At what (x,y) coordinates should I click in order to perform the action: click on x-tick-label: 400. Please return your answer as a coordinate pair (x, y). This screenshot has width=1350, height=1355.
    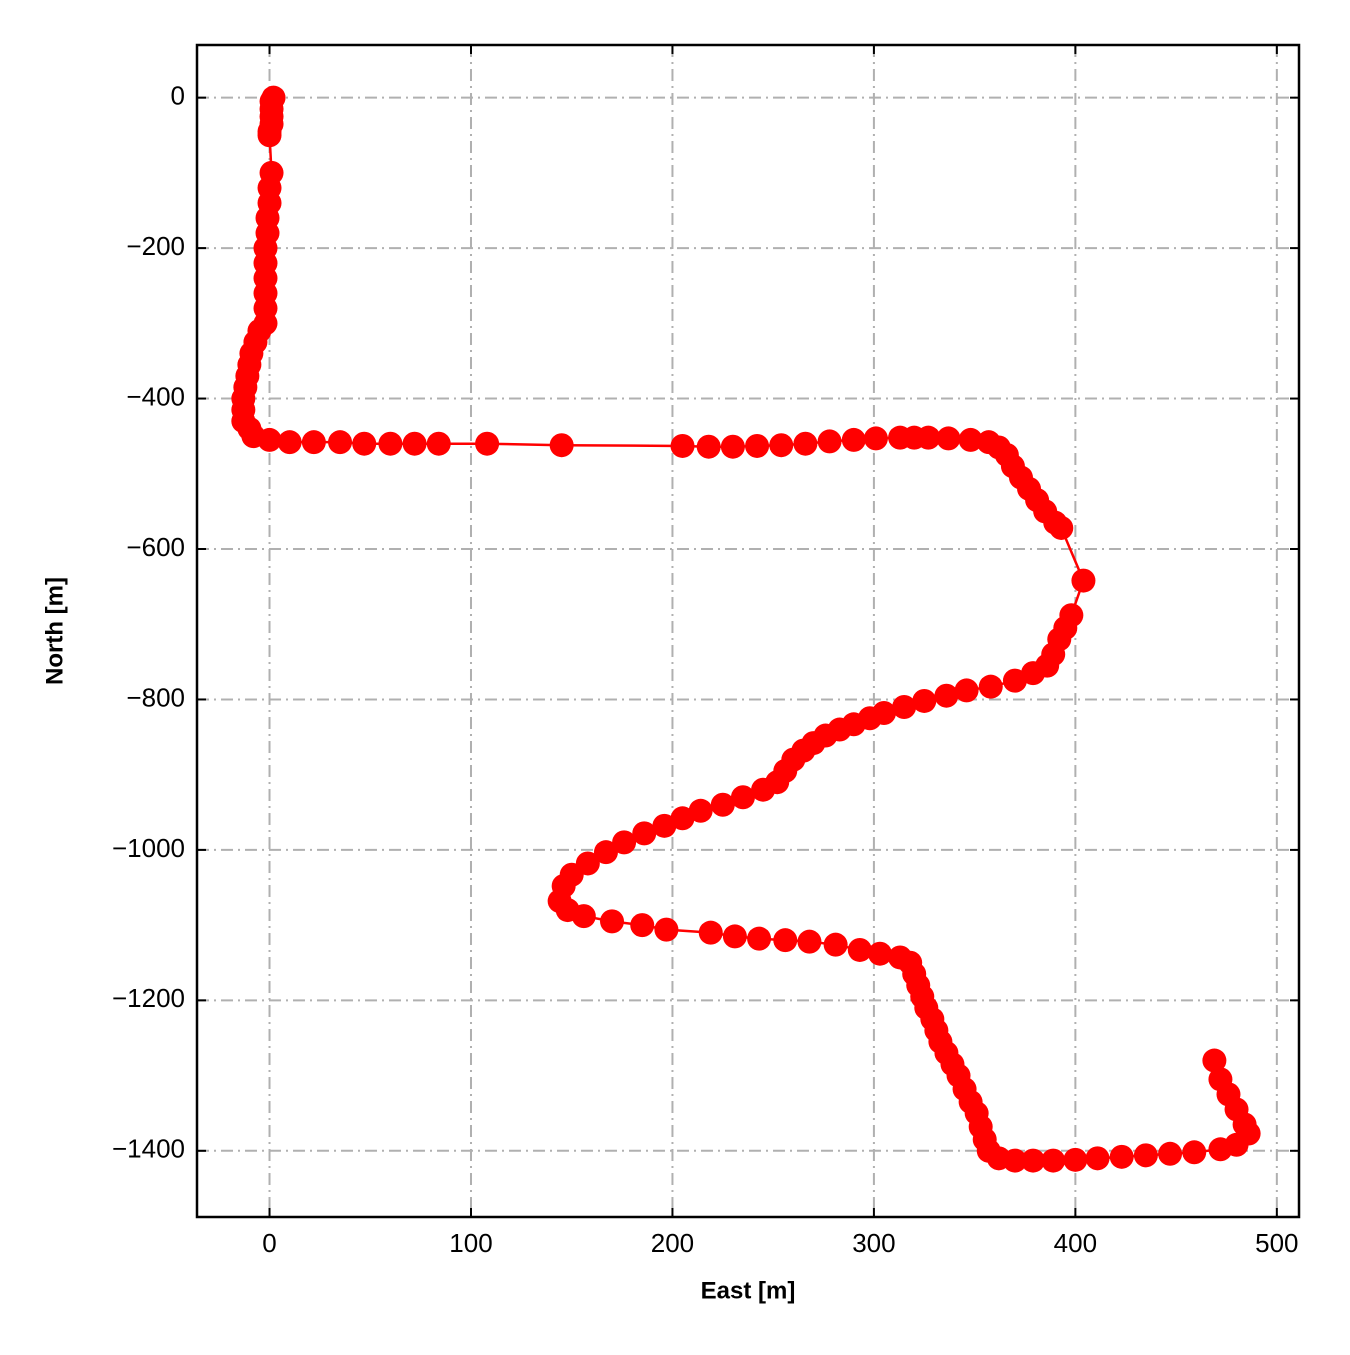
    Looking at the image, I should click on (1075, 1243).